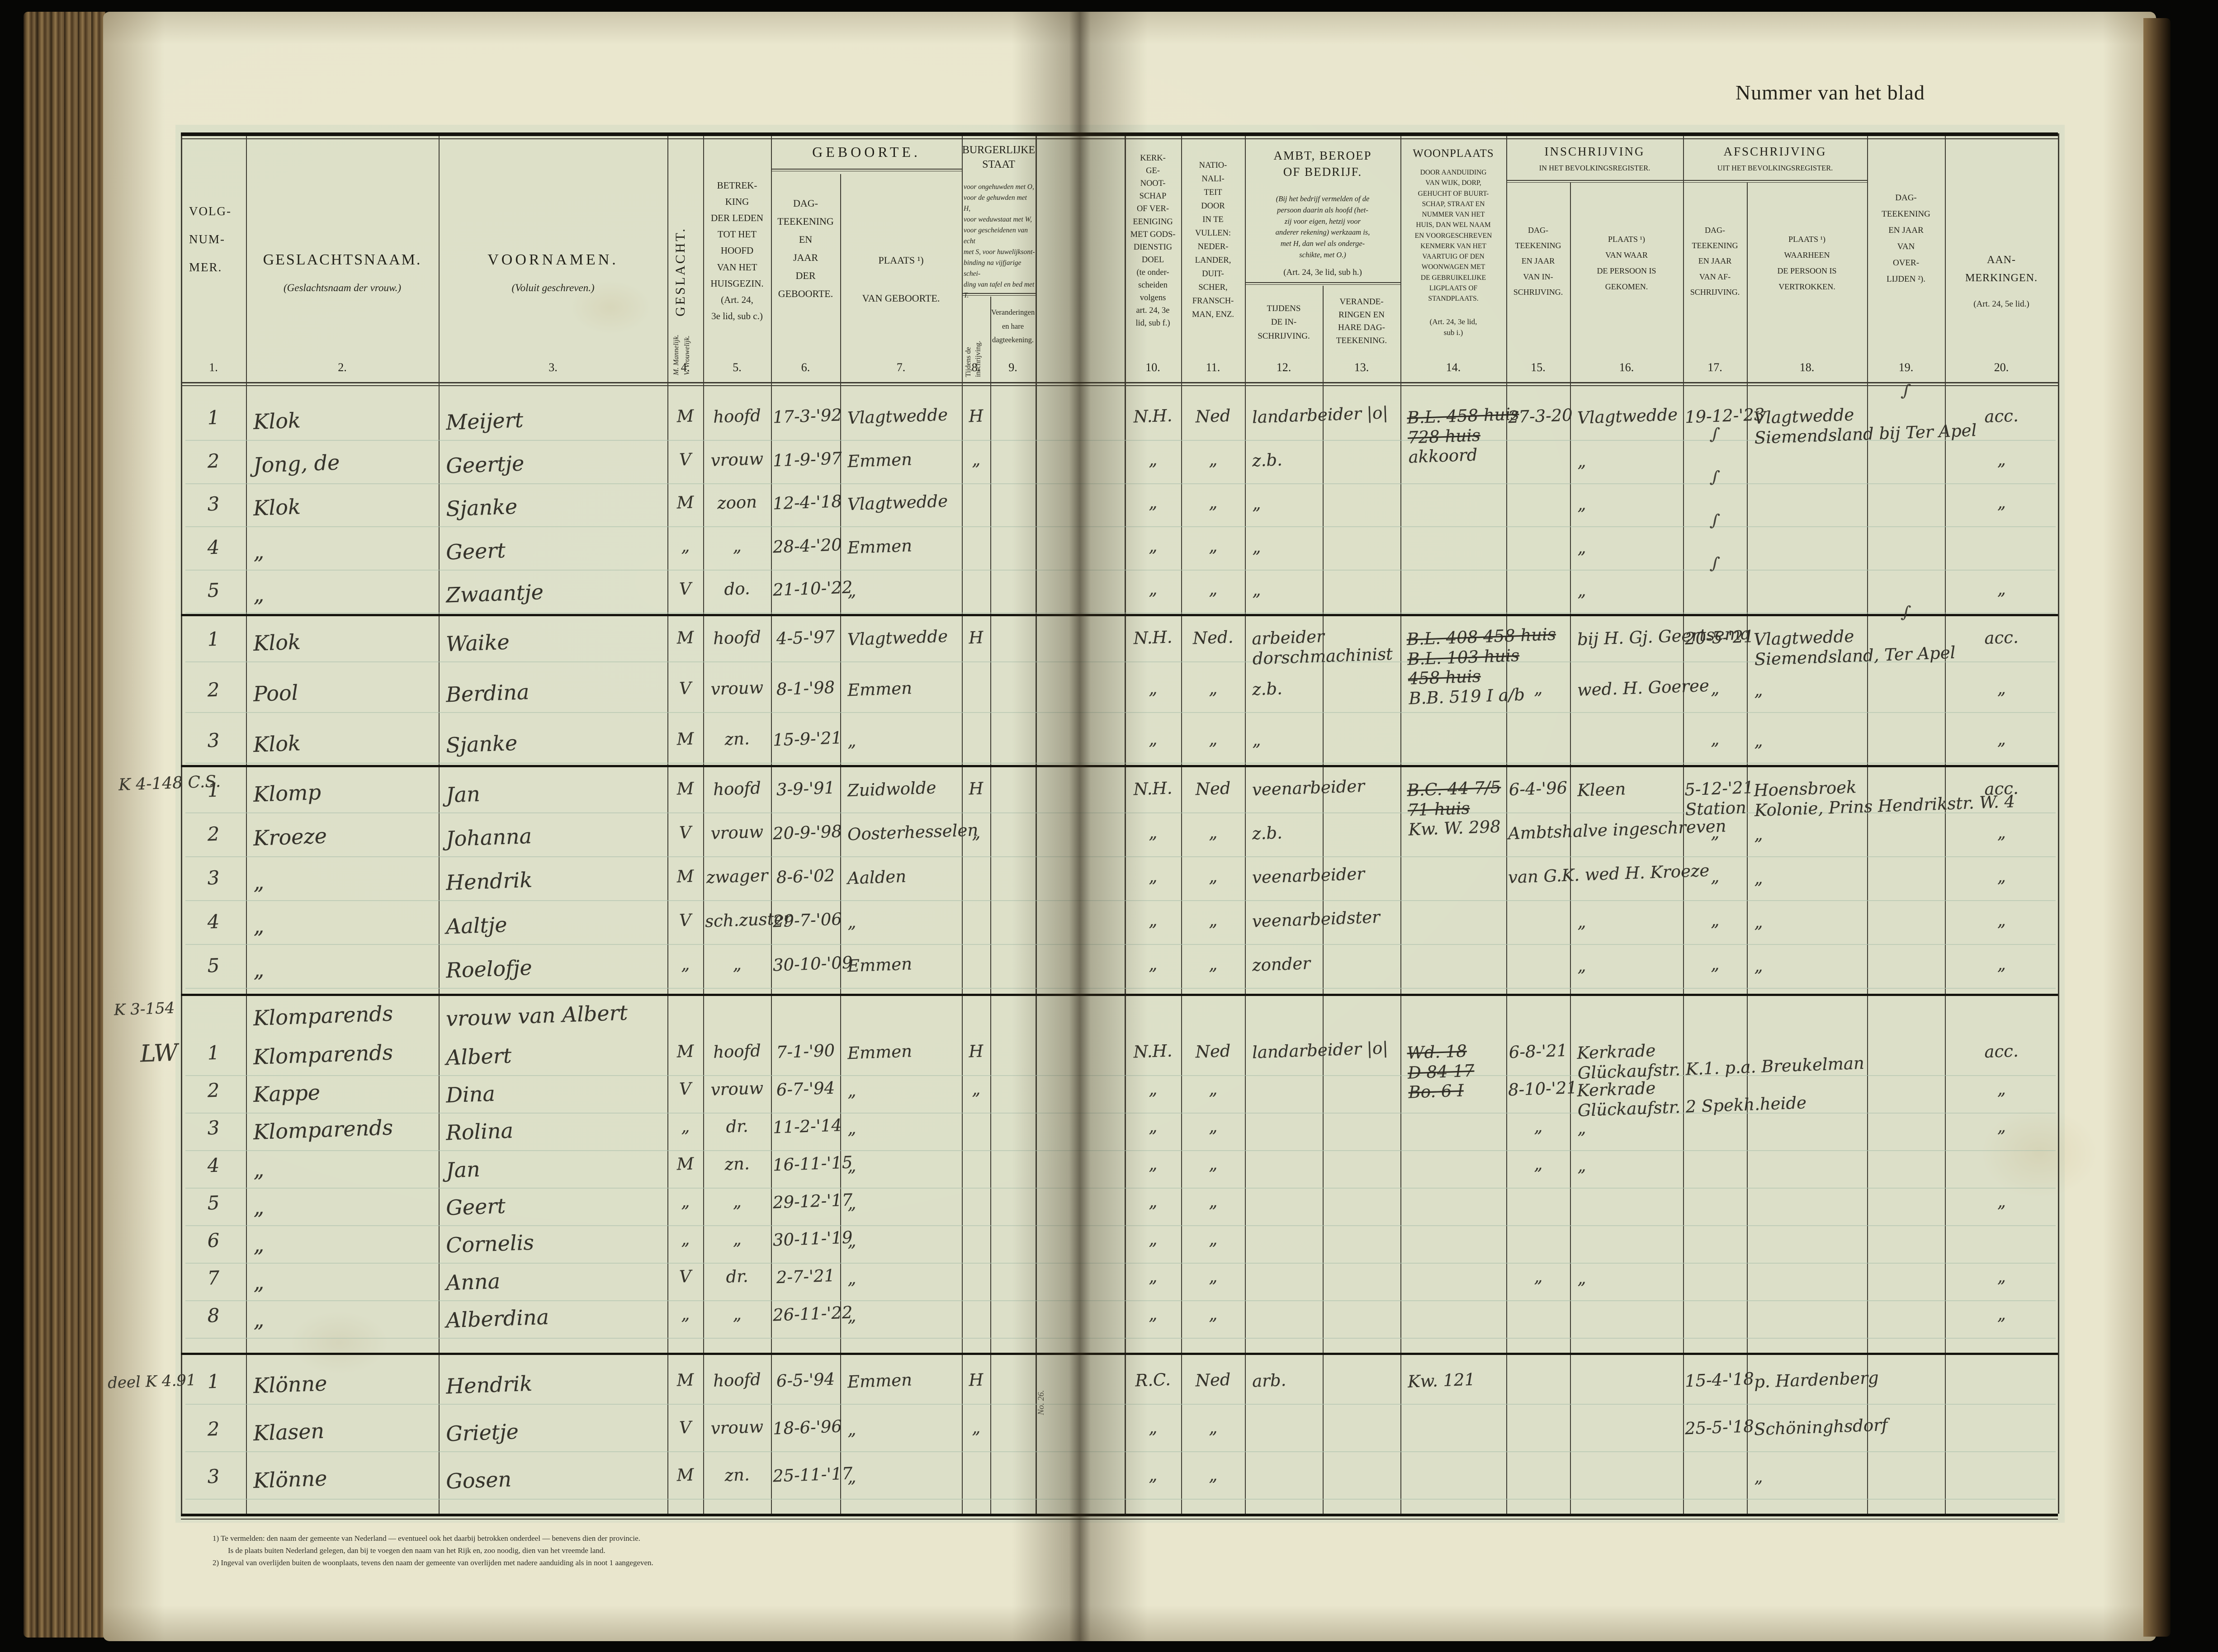  What do you see at coordinates (1308, 875) in the screenshot?
I see `table-cell: veenarbeider` at bounding box center [1308, 875].